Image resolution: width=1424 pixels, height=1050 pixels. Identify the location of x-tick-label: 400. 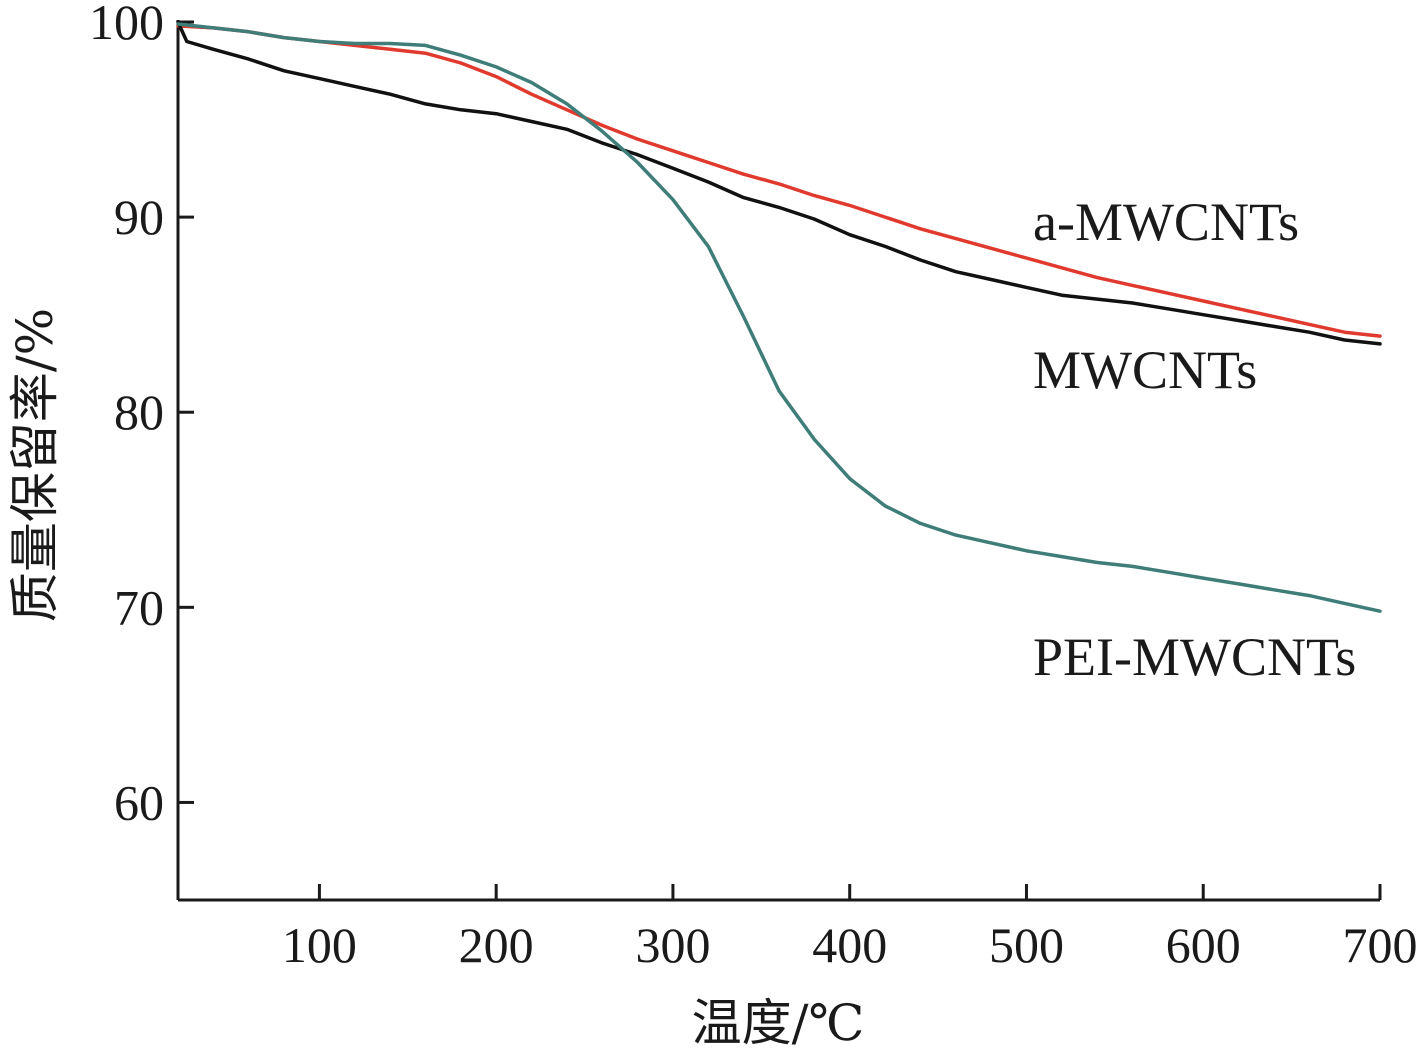
(849, 945).